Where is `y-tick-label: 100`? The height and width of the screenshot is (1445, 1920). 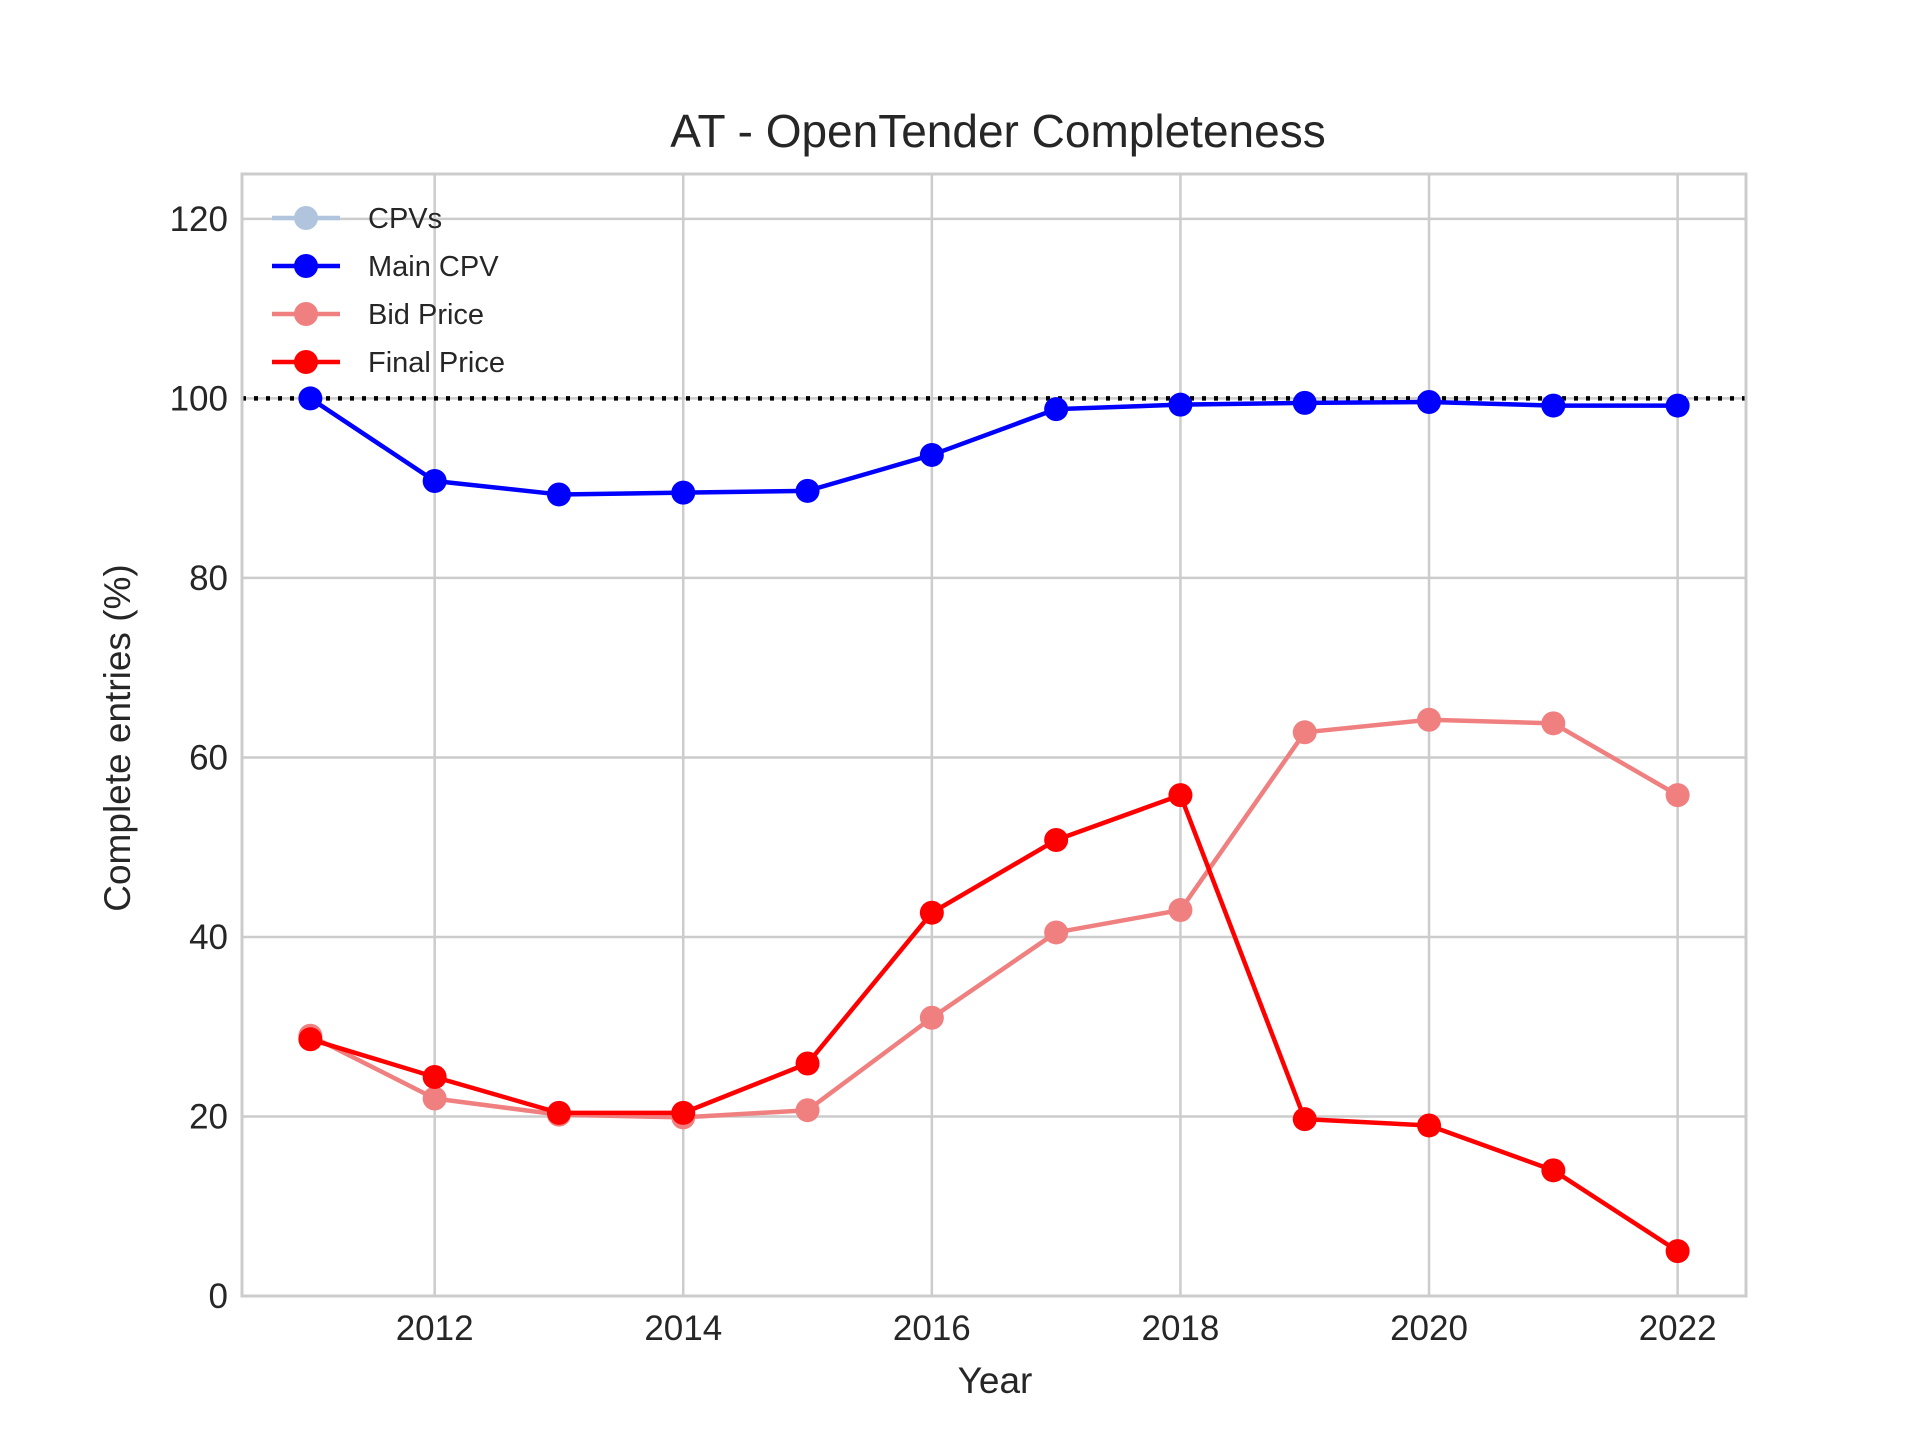 y-tick-label: 100 is located at coordinates (199, 398).